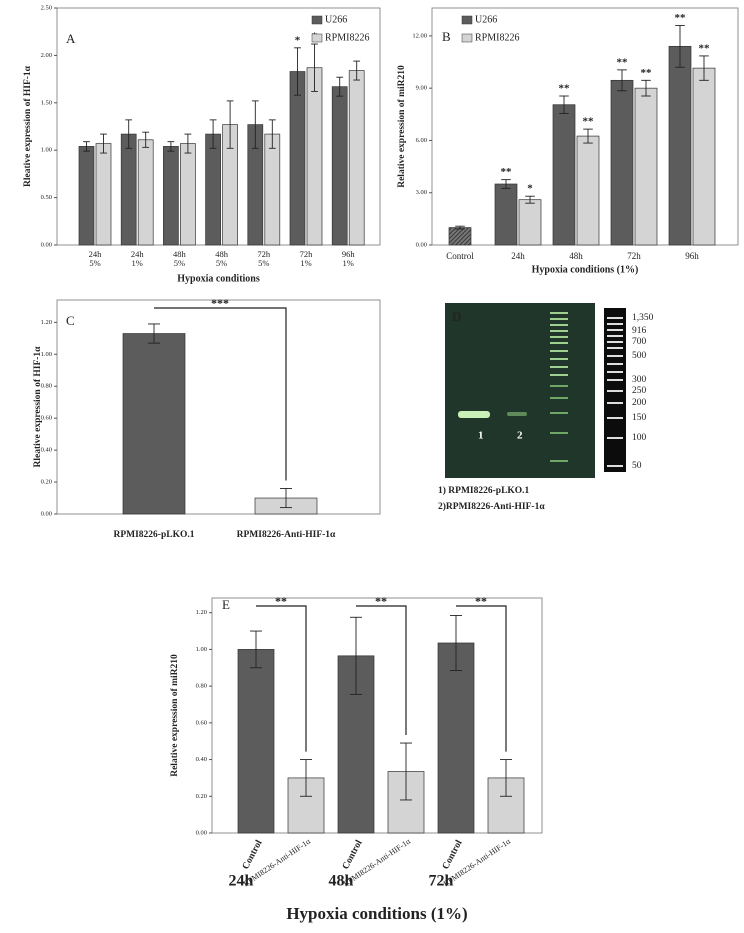 This screenshot has height=933, width=744. I want to click on gel-image, so click(520, 390).